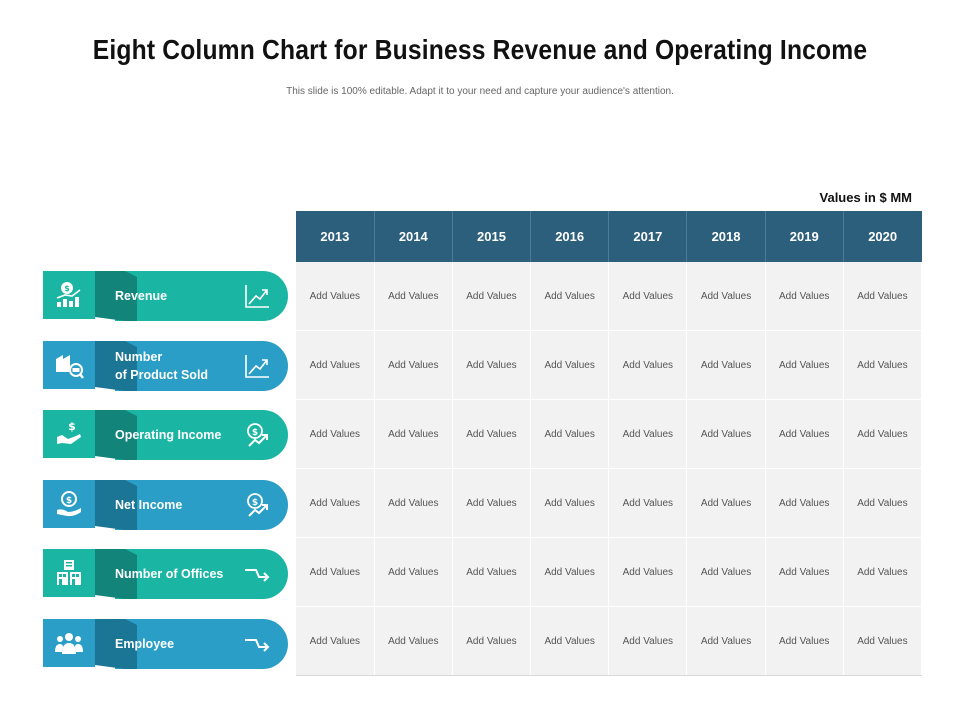  Describe the element at coordinates (149, 505) in the screenshot. I see `row-label-line1: Net Income` at that location.